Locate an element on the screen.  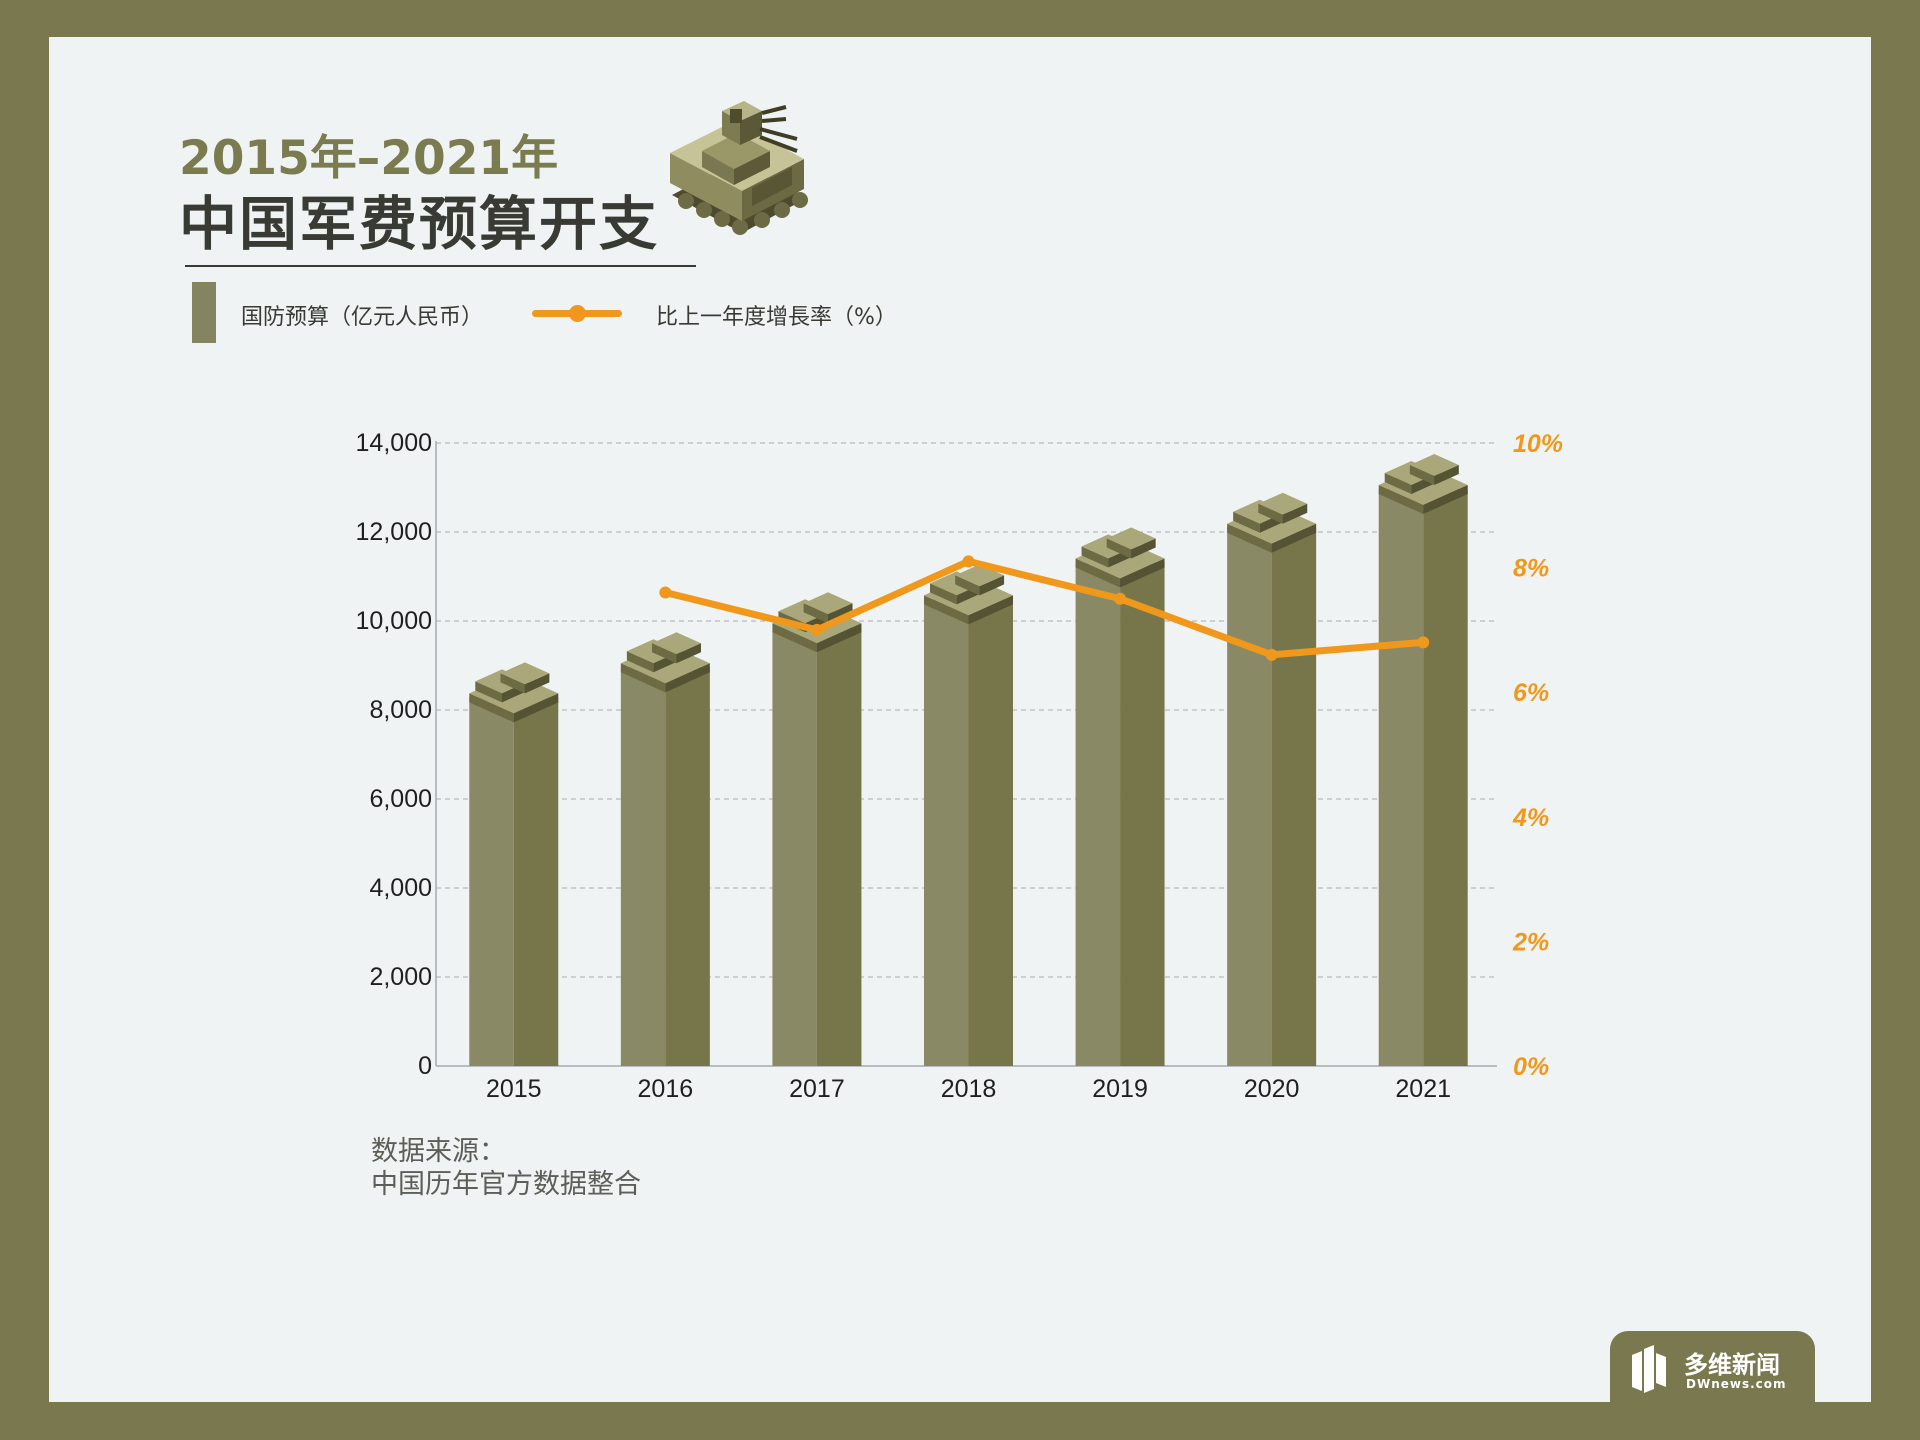
y-right-tick-label: 2% is located at coordinates (1530, 942).